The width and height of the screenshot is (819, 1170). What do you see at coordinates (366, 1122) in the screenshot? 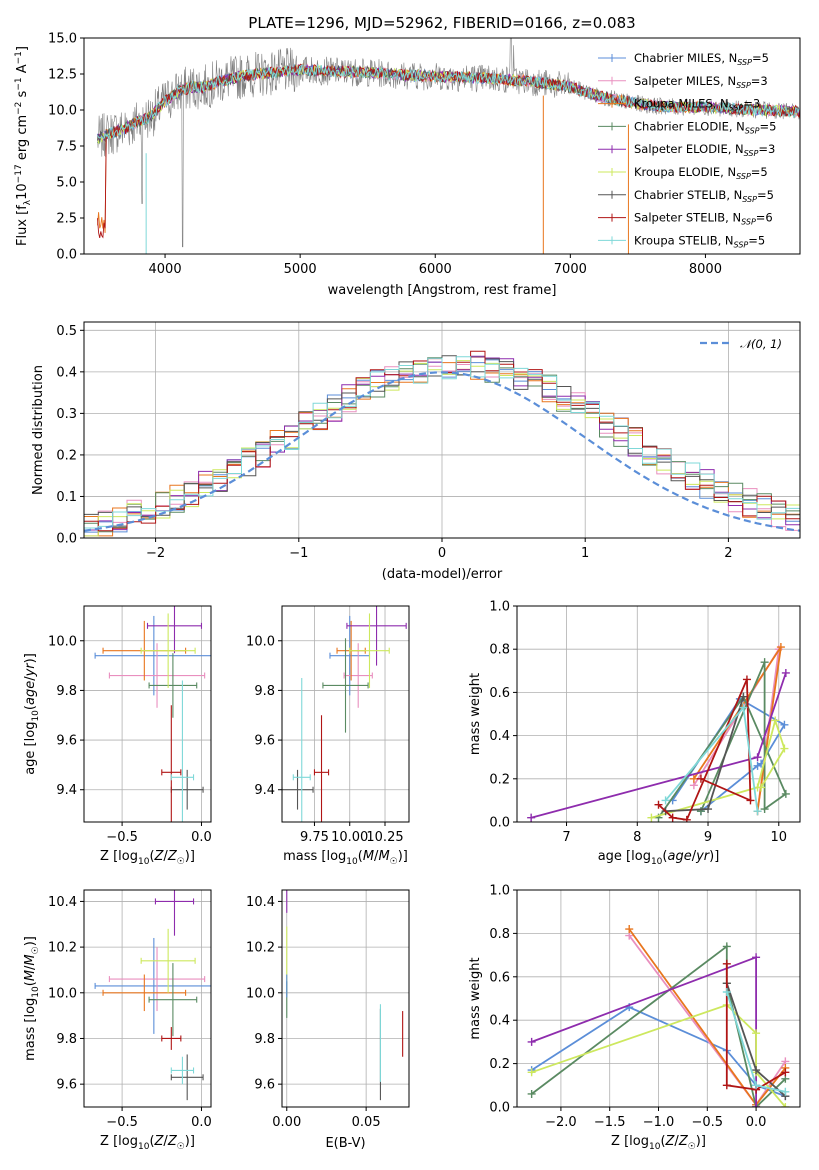
I see `x-tick-label: 0.05` at bounding box center [366, 1122].